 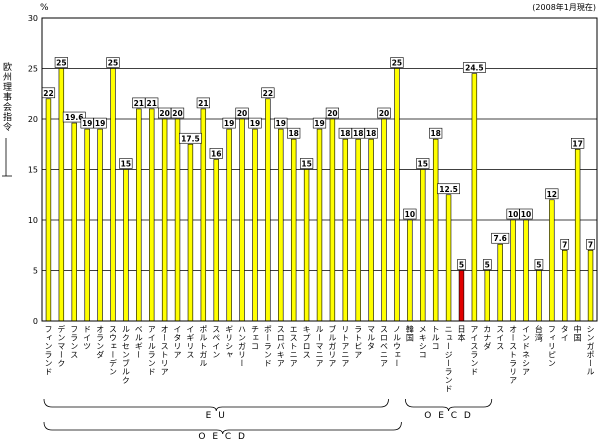 What do you see at coordinates (33, 119) in the screenshot?
I see `y-tick-label: 20` at bounding box center [33, 119].